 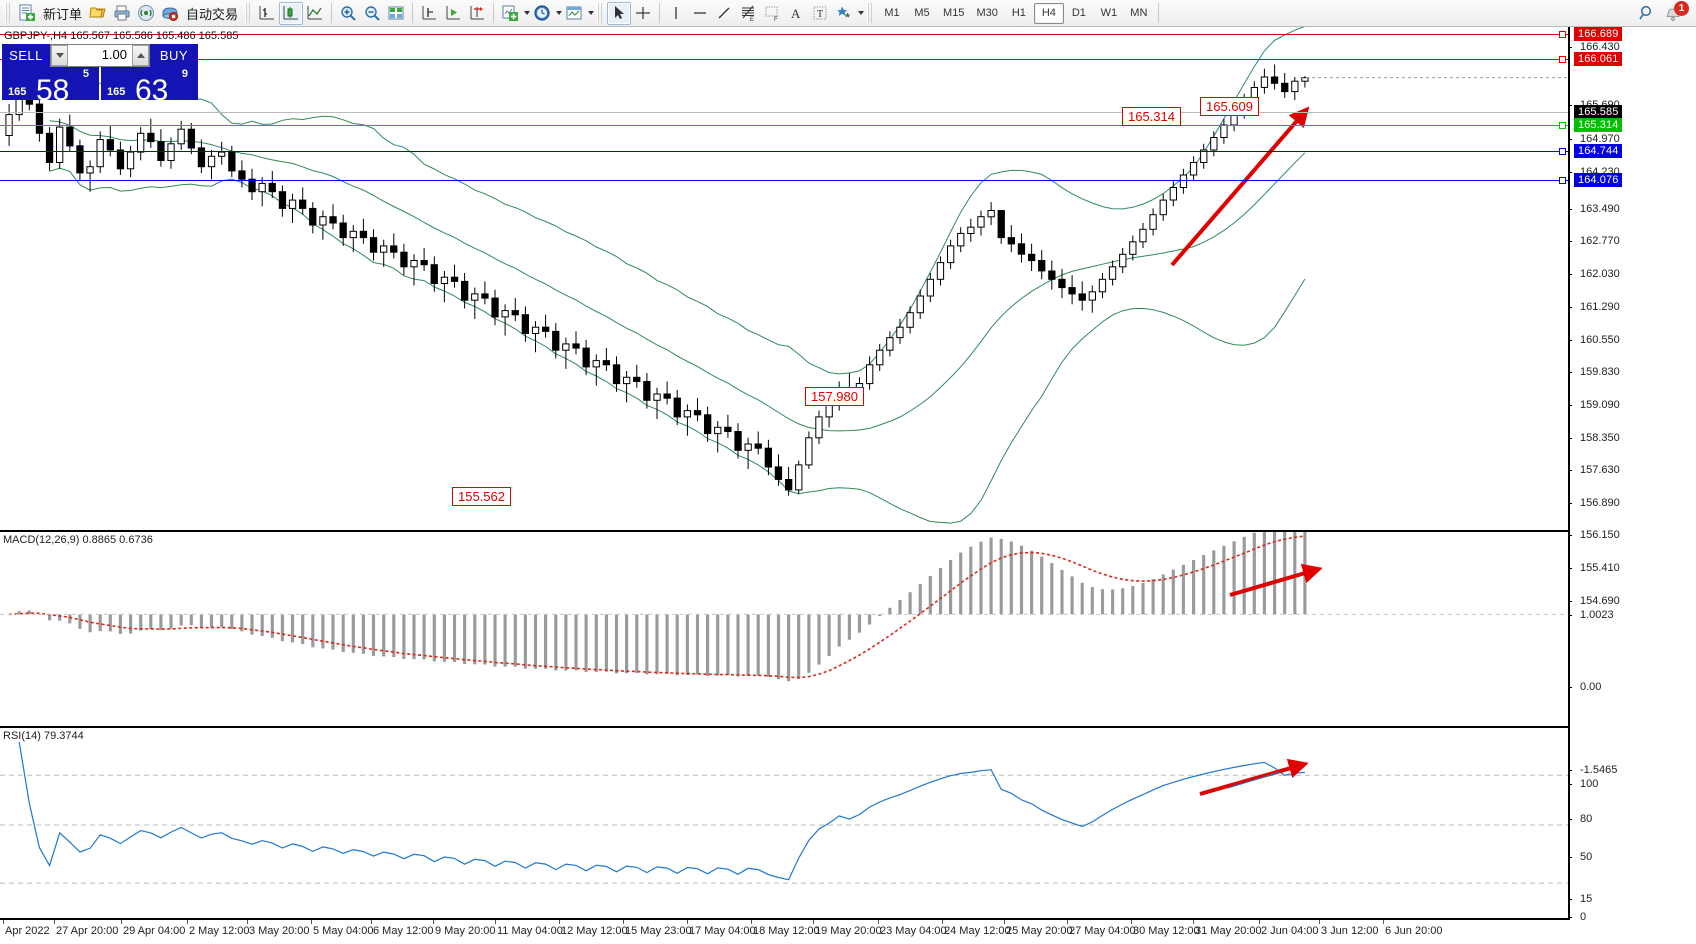 What do you see at coordinates (913, 931) in the screenshot?
I see `time-axis-label: 23 May 04:00` at bounding box center [913, 931].